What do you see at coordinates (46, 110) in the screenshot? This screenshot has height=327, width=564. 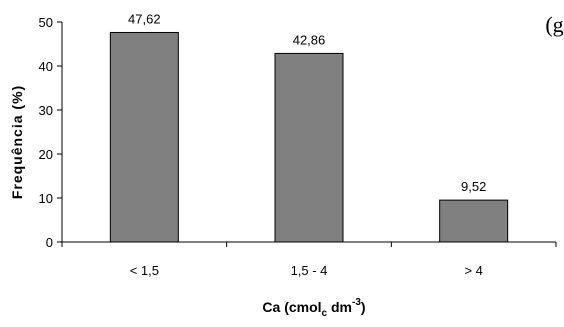 I see `y-tick-label: 30` at bounding box center [46, 110].